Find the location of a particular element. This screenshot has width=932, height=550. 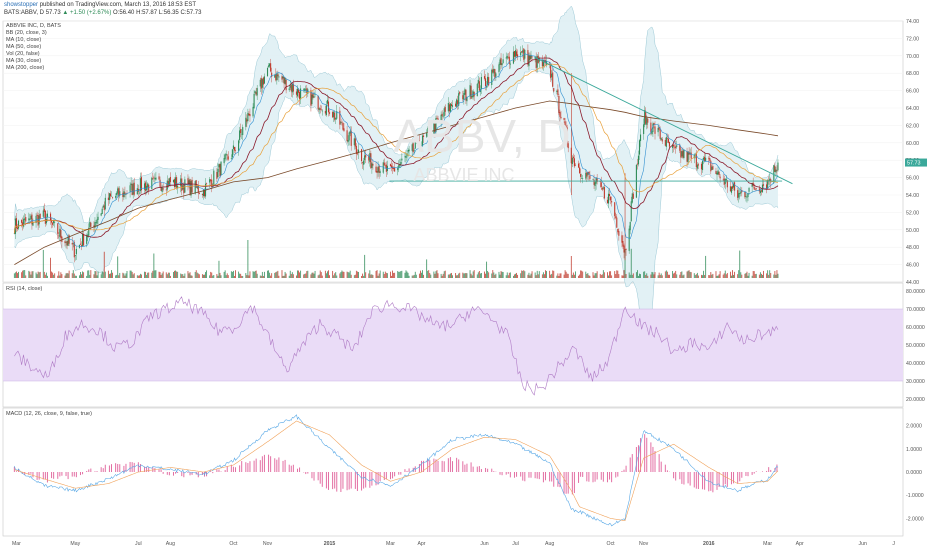

x-tick-label: Jul is located at coordinates (138, 544).